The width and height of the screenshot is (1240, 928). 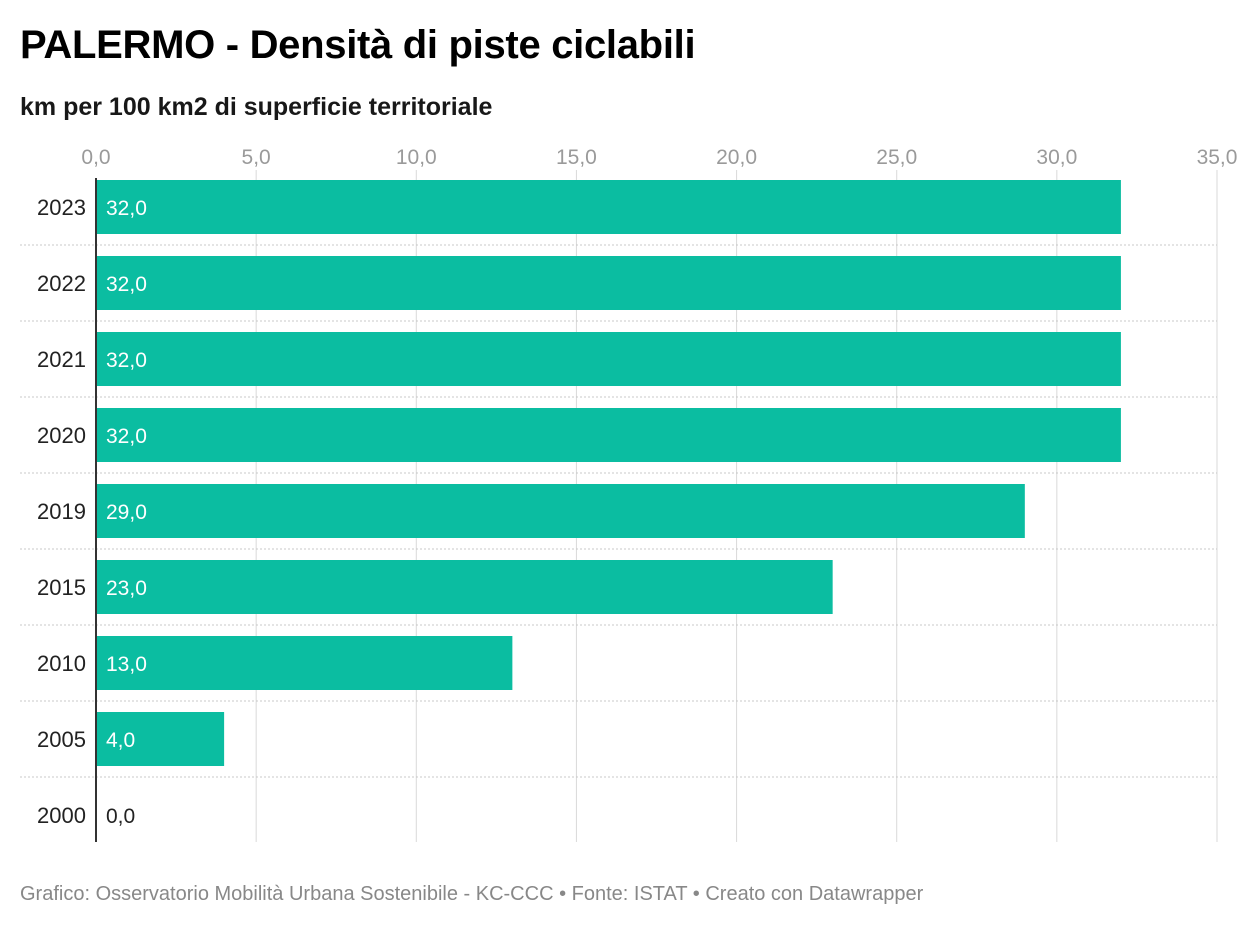 What do you see at coordinates (61, 739) in the screenshot?
I see `category-label-2005: 2005` at bounding box center [61, 739].